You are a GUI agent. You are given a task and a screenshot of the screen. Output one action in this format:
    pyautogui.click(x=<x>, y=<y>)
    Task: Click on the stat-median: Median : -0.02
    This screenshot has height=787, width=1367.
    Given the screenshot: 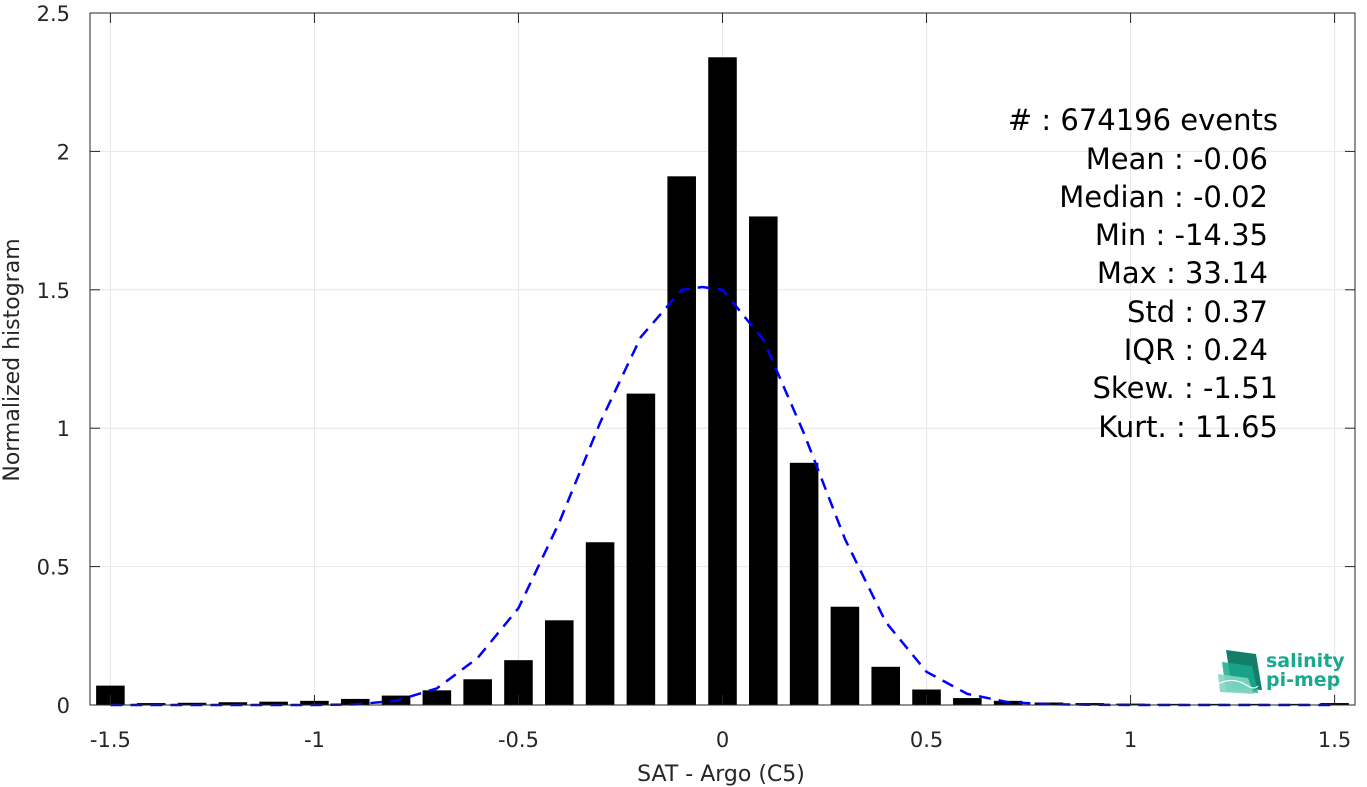 What is the action you would take?
    pyautogui.click(x=1163, y=197)
    